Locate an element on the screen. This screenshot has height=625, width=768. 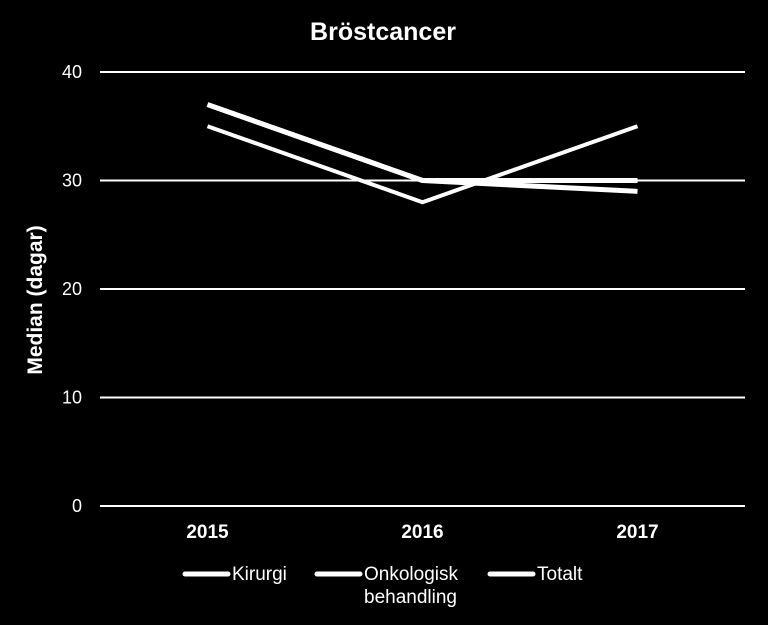
legend-label: Kirurgi is located at coordinates (259, 574).